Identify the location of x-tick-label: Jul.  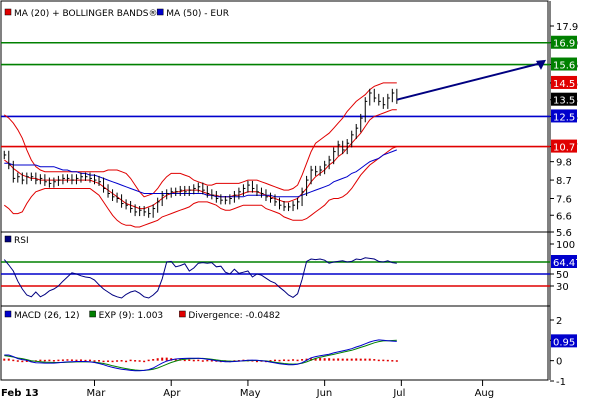
(398, 393).